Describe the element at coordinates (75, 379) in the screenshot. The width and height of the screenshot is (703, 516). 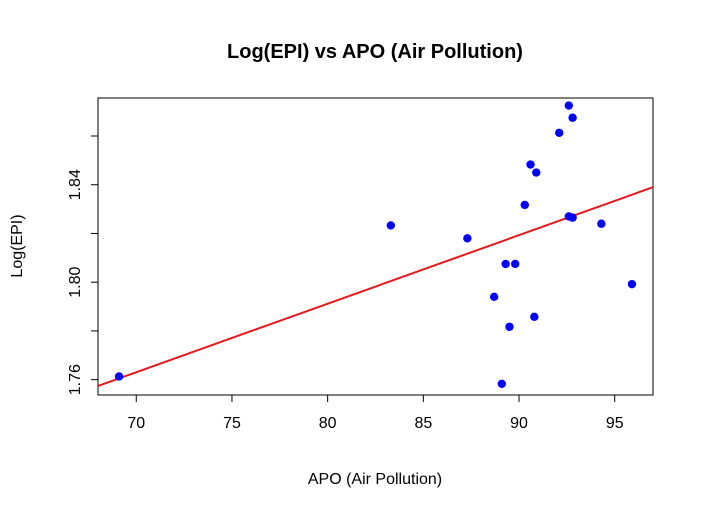
I see `y-tick-label: 1.76` at that location.